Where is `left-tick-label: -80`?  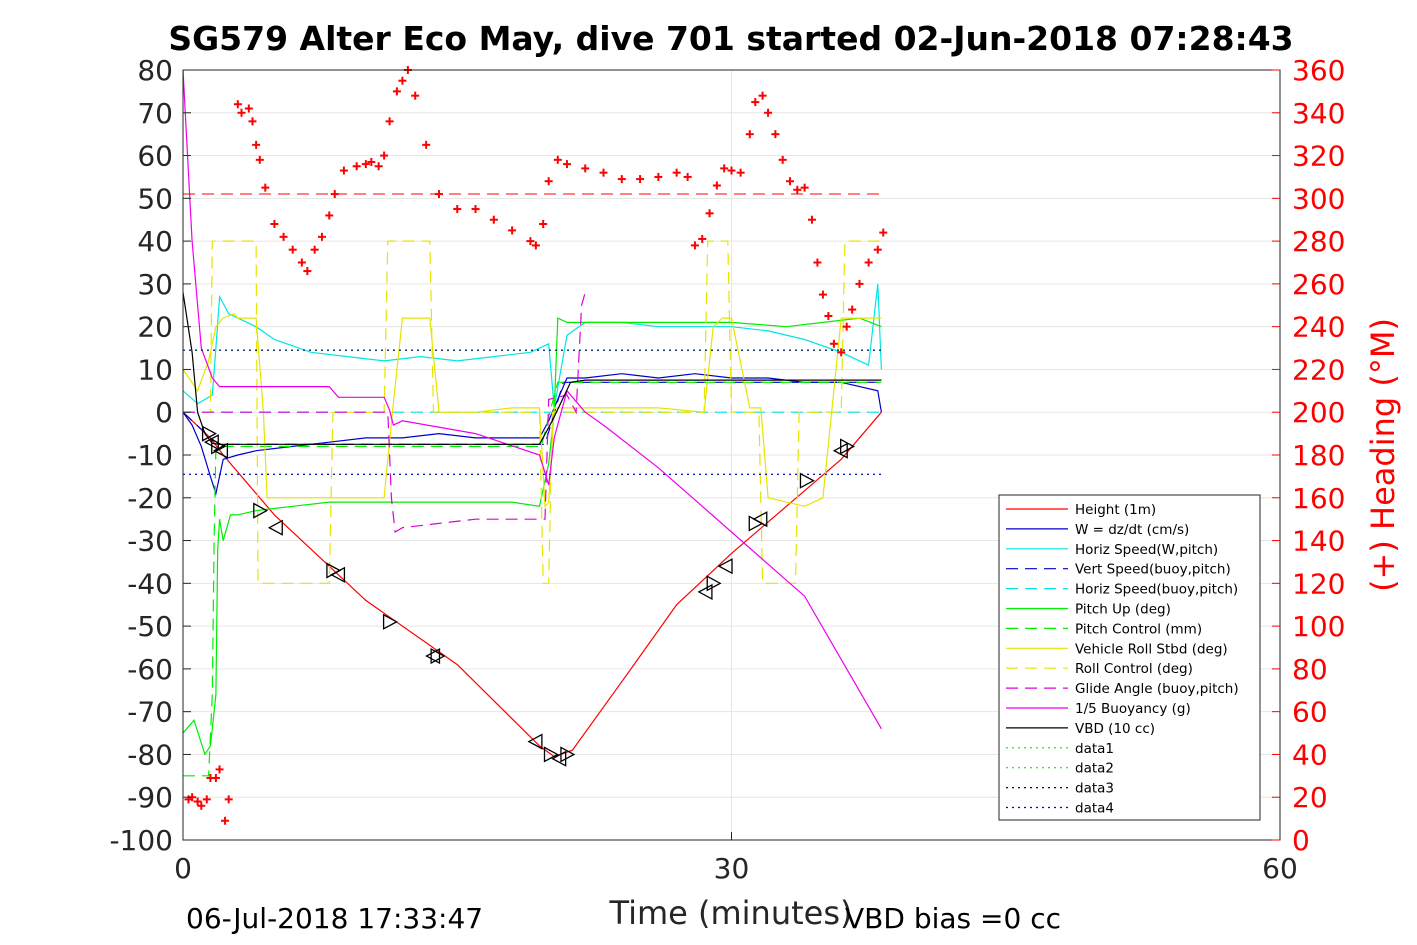 left-tick-label: -80 is located at coordinates (150, 754).